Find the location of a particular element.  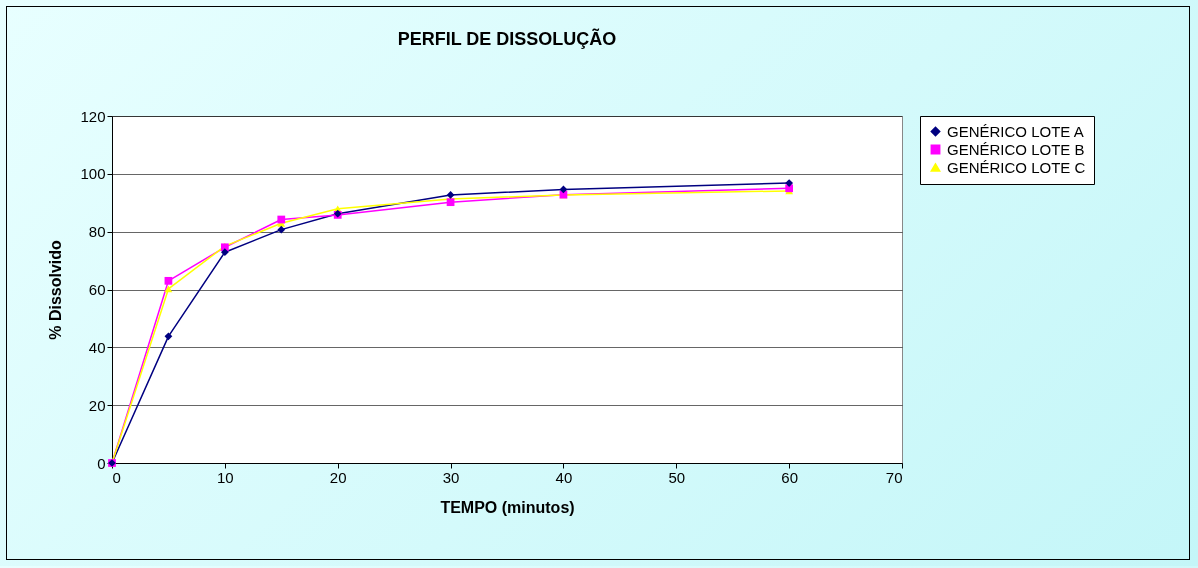

y-tick-label: 20 is located at coordinates (97, 405).